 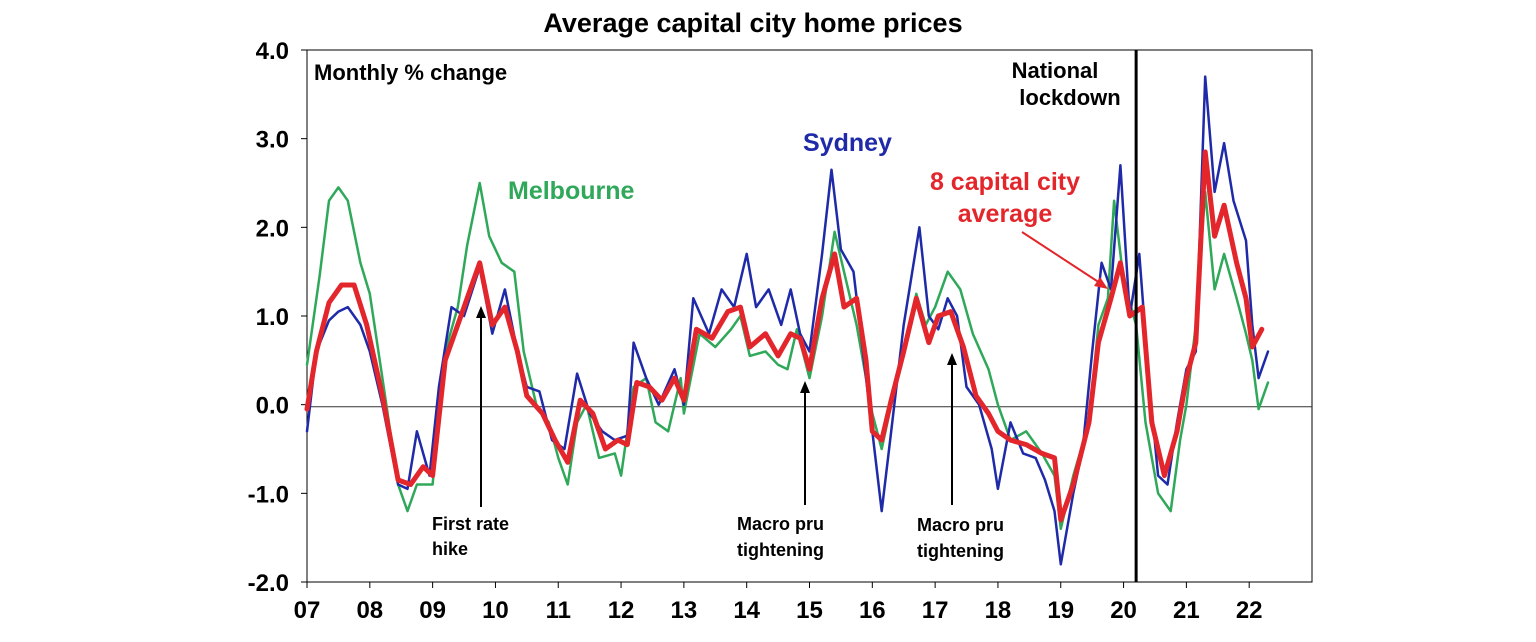 I want to click on macro-pru-1-label-1: Macro pru, so click(x=780, y=524).